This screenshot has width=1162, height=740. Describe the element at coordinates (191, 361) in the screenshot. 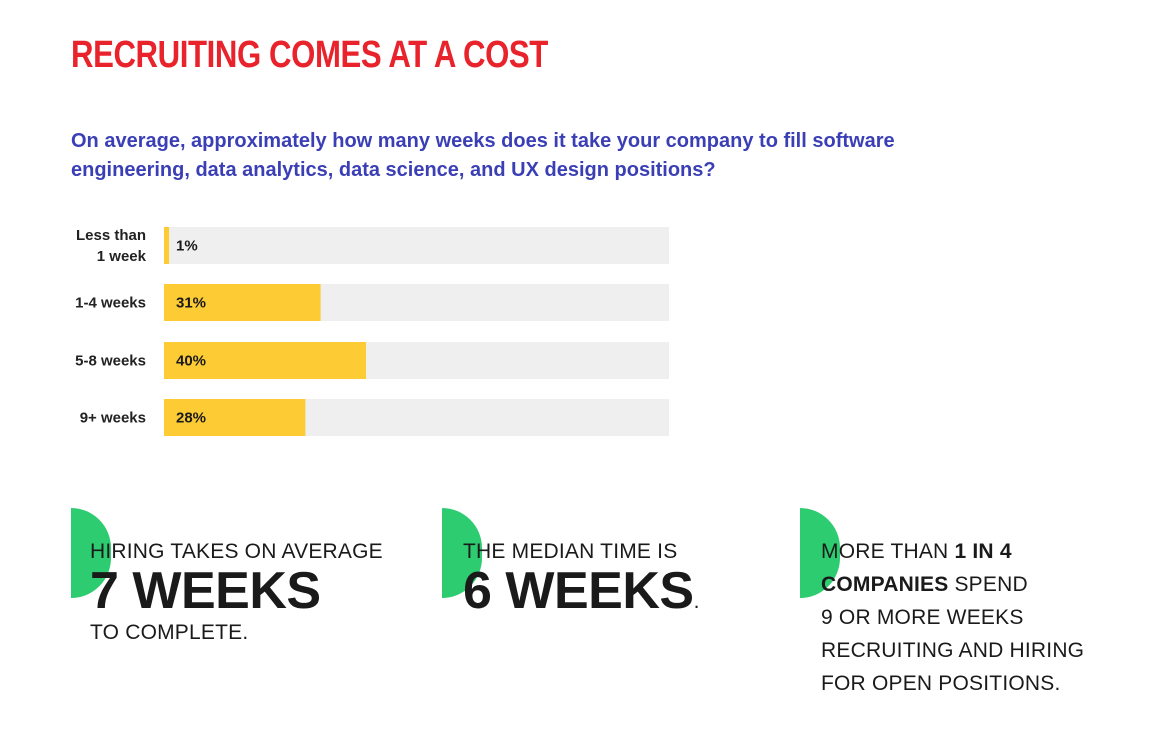

I see `bar-value-label: 40%` at that location.